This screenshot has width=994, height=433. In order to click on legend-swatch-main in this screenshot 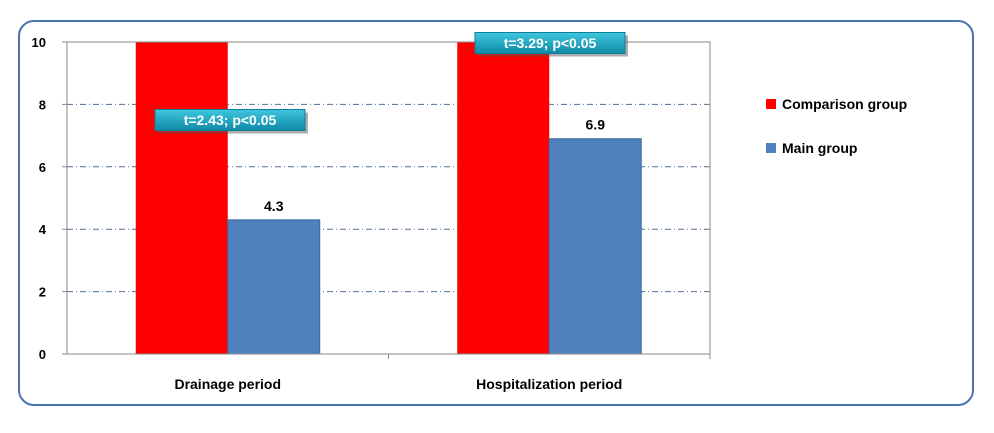, I will do `click(771, 148)`.